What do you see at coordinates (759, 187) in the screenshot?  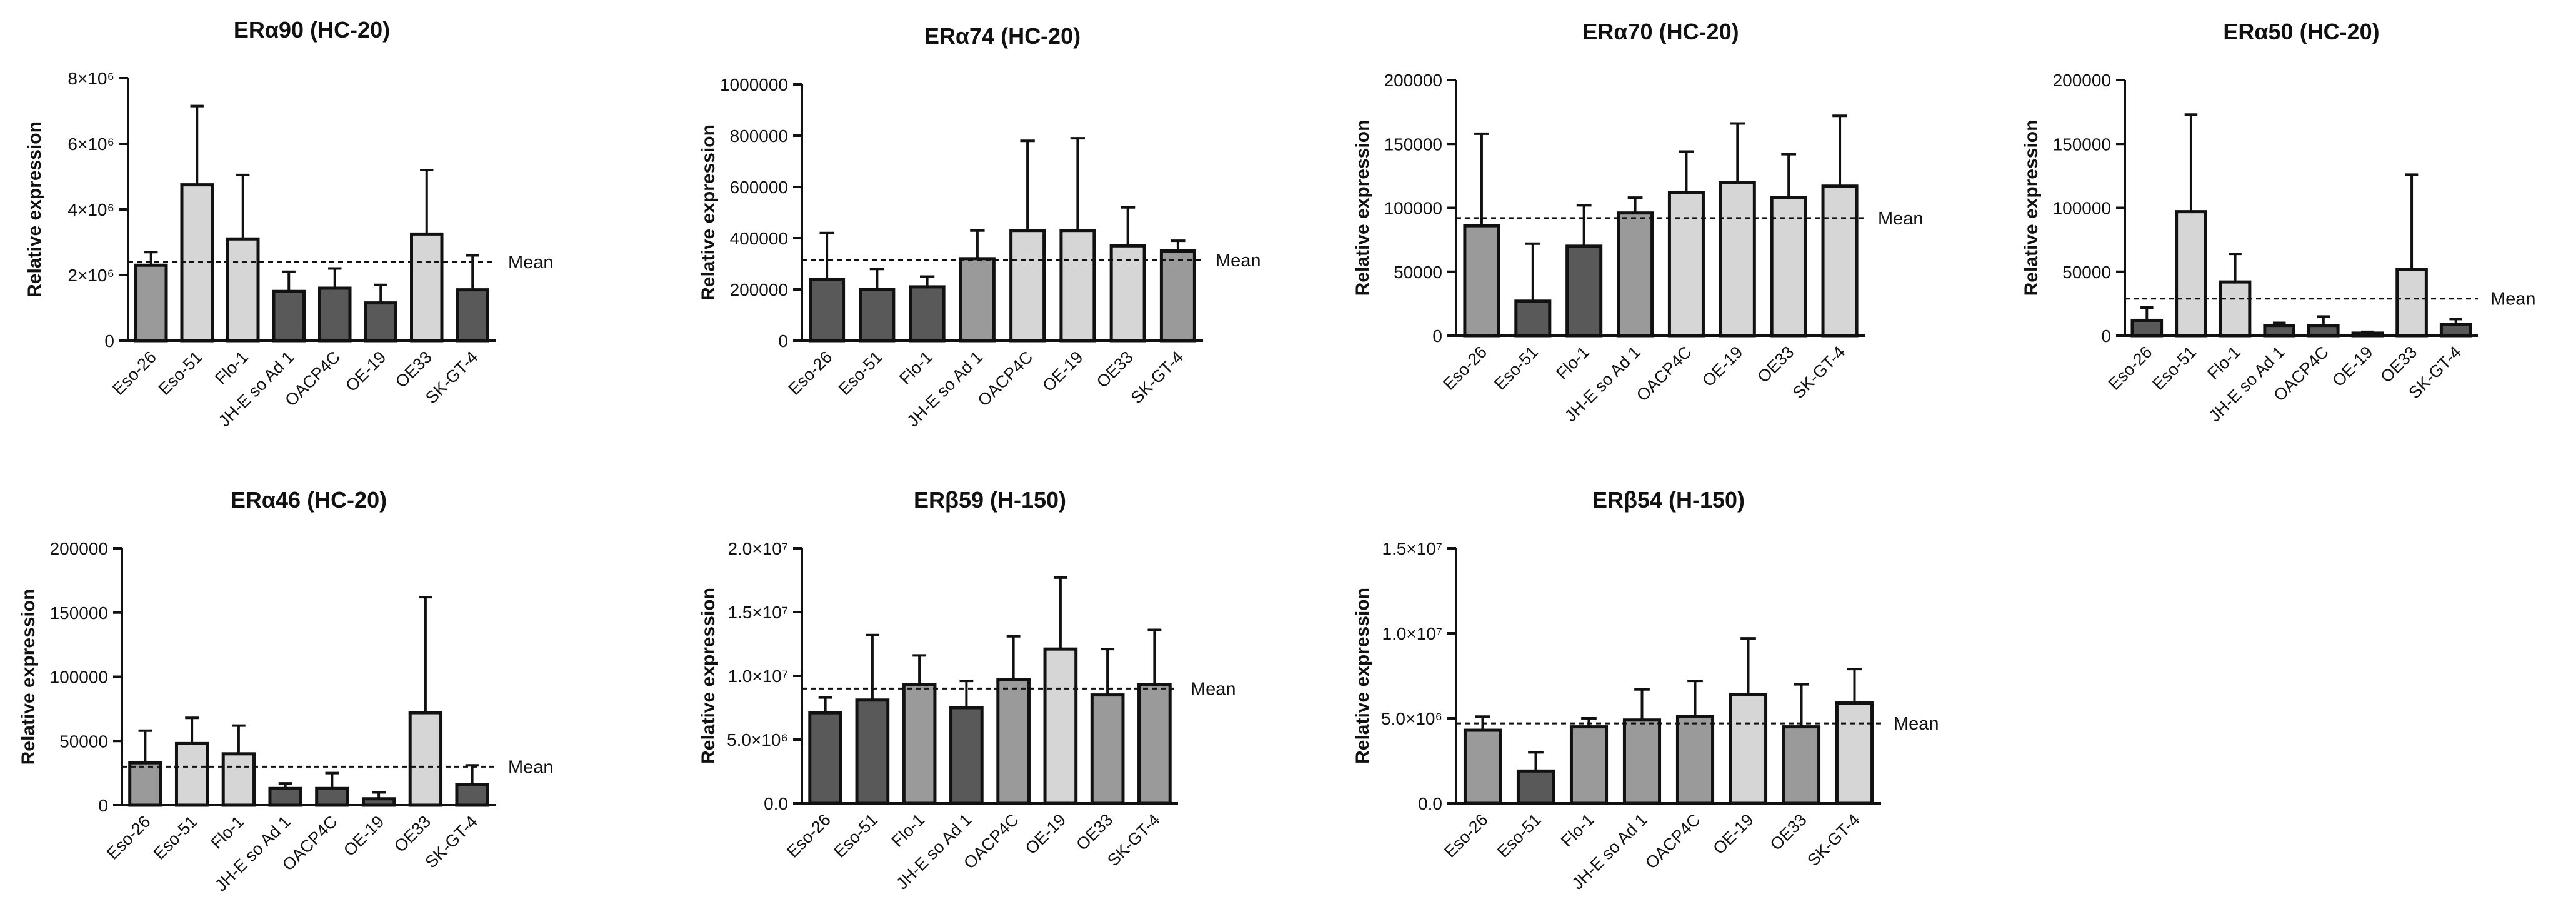 I see `y-tick-label: 600000` at bounding box center [759, 187].